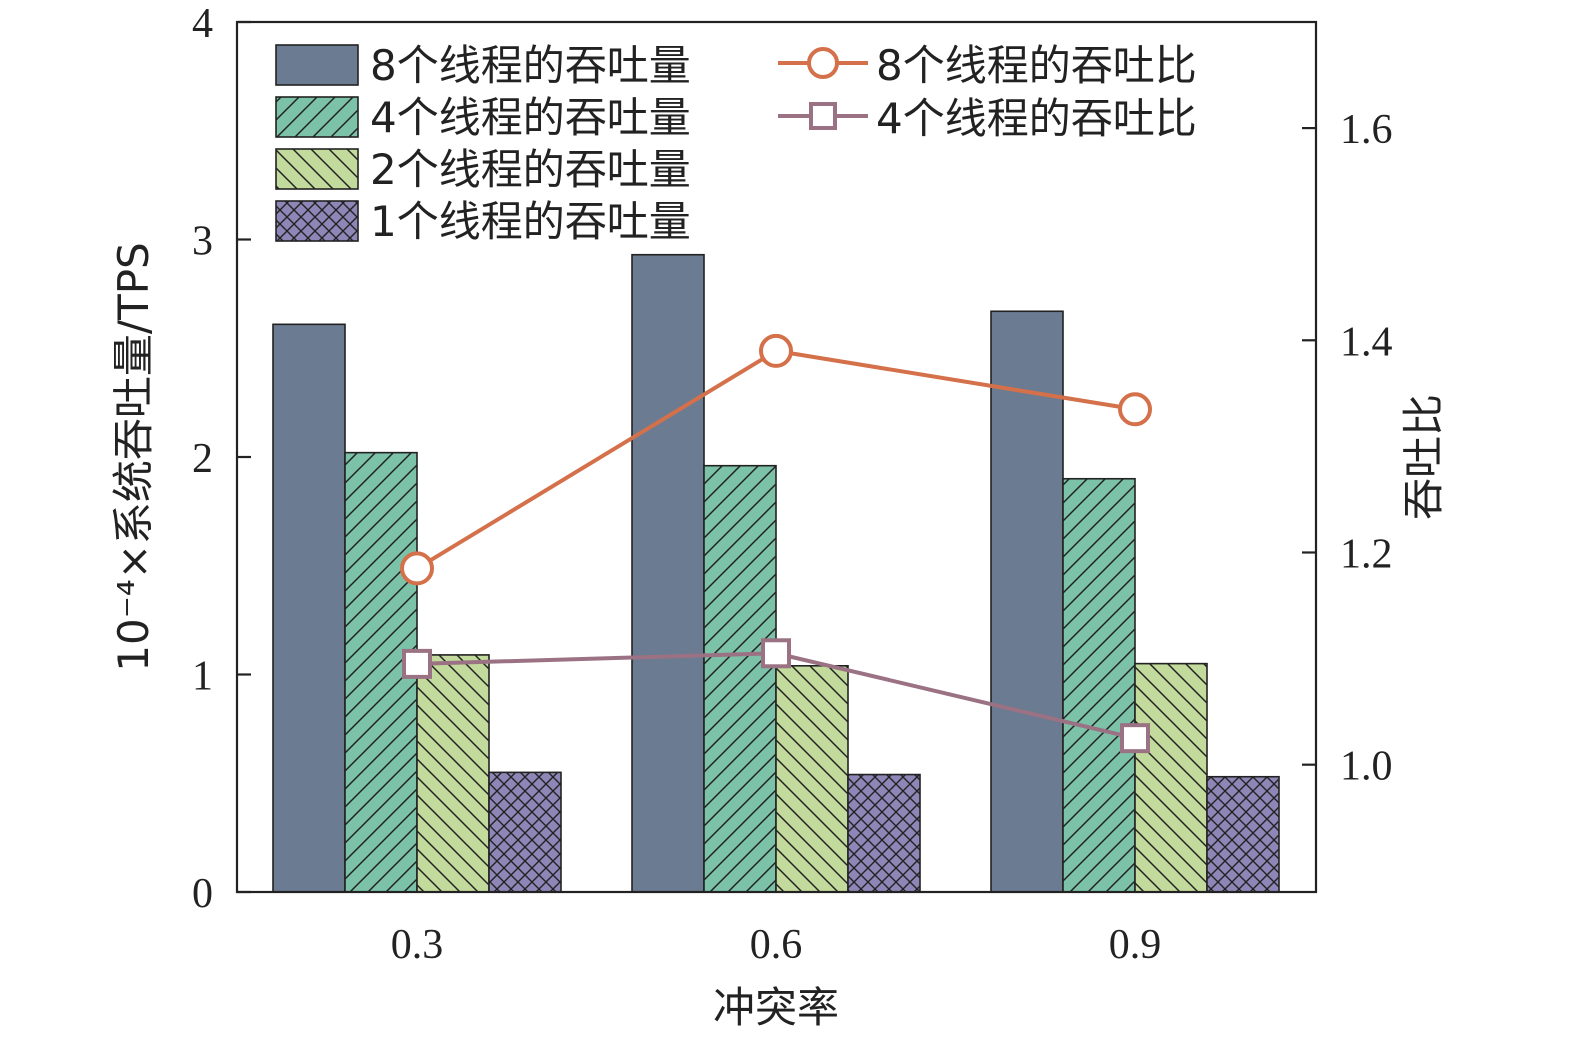 This screenshot has height=1037, width=1575. What do you see at coordinates (1243, 834) in the screenshot?
I see `bar-3-2-pattern` at bounding box center [1243, 834].